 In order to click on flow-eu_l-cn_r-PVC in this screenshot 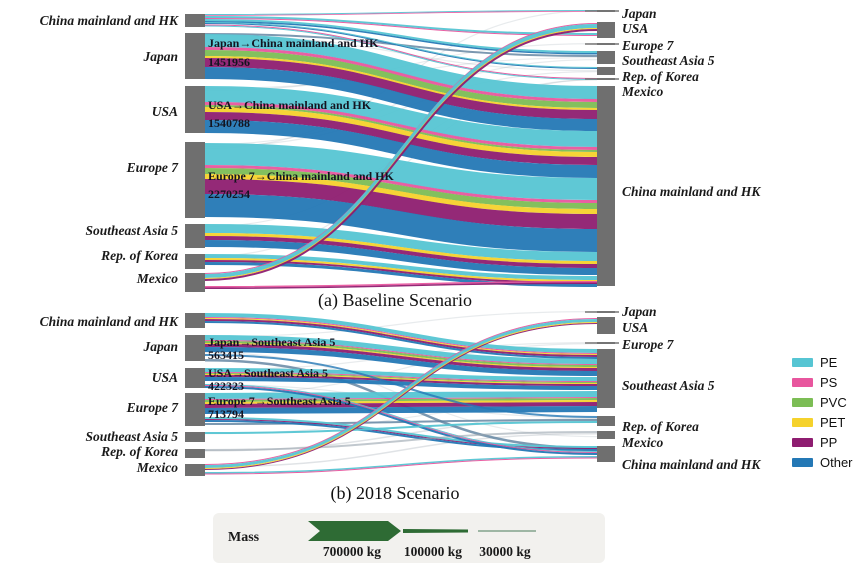, I will do `click(401, 188)`.